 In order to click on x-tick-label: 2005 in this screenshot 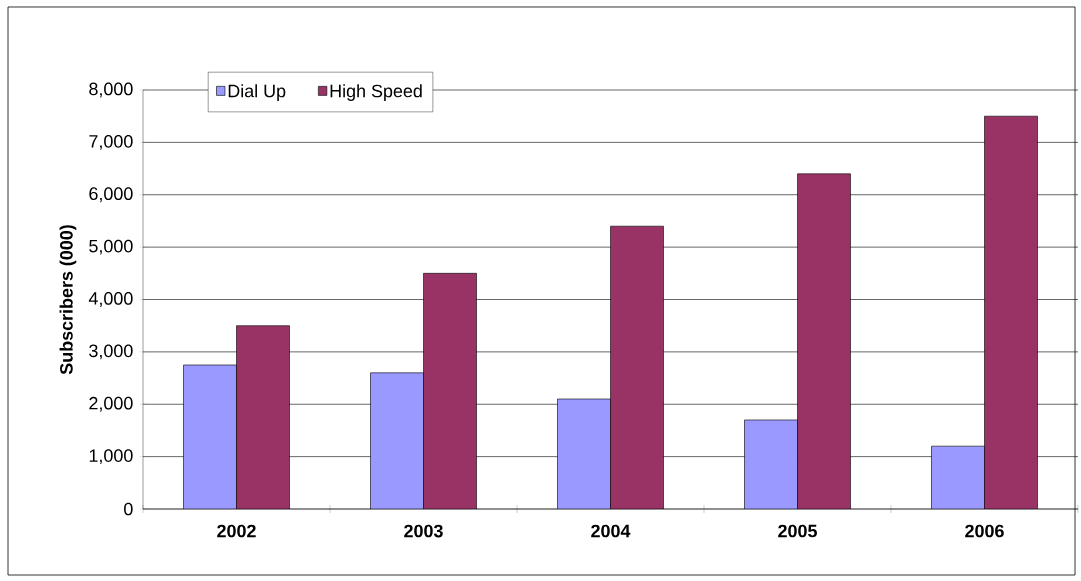, I will do `click(797, 531)`.